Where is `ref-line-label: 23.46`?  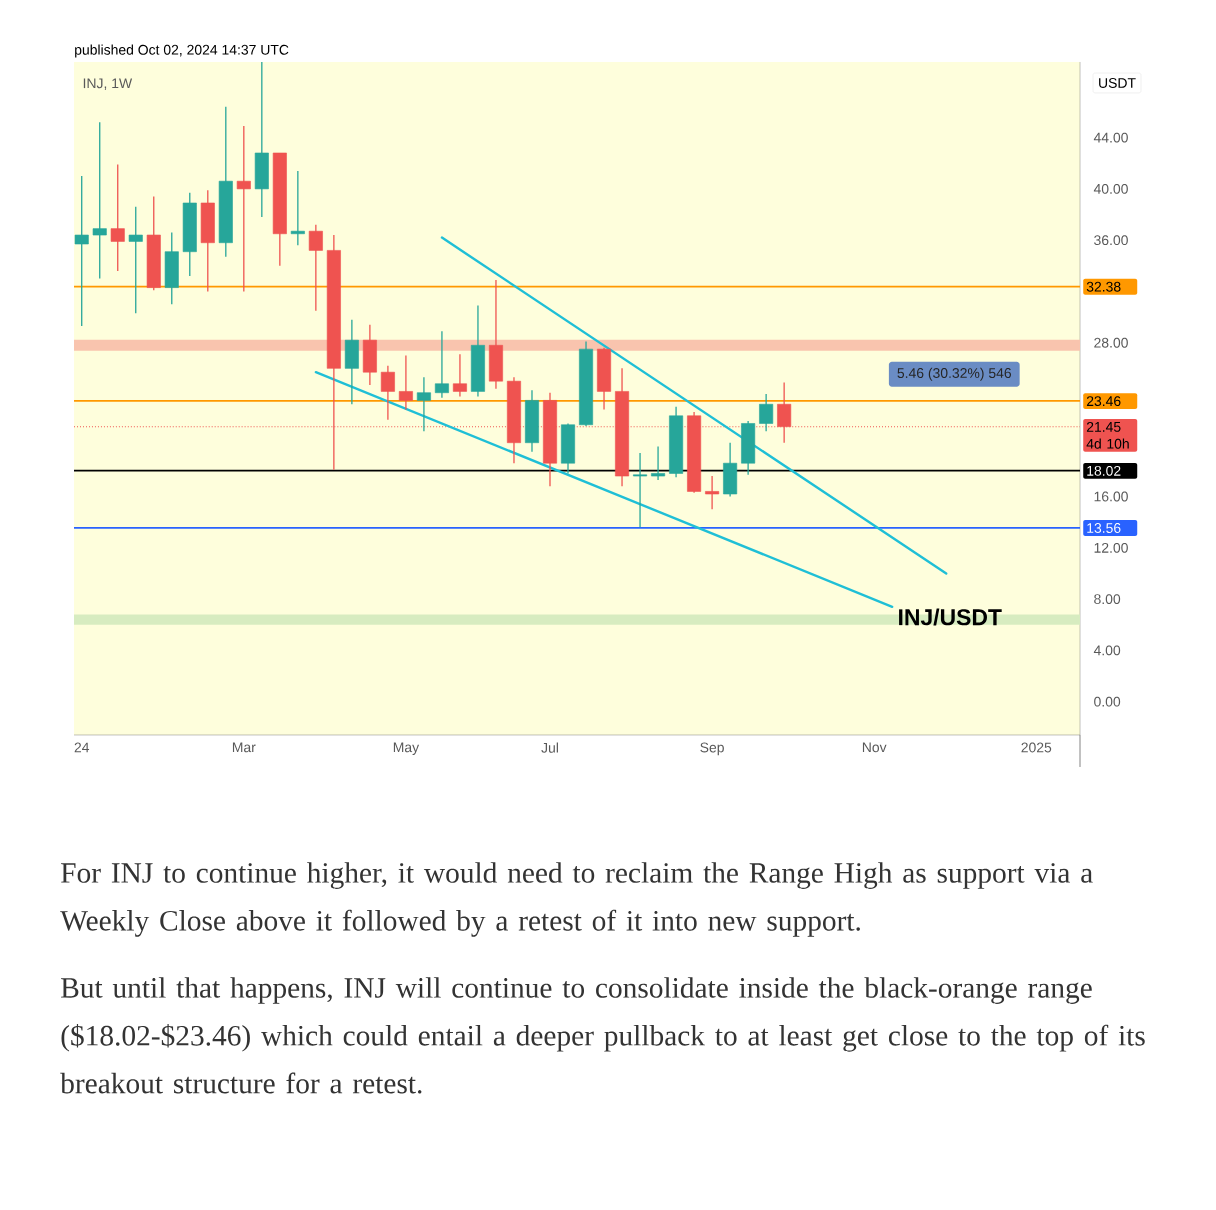
ref-line-label: 23.46 is located at coordinates (1103, 401).